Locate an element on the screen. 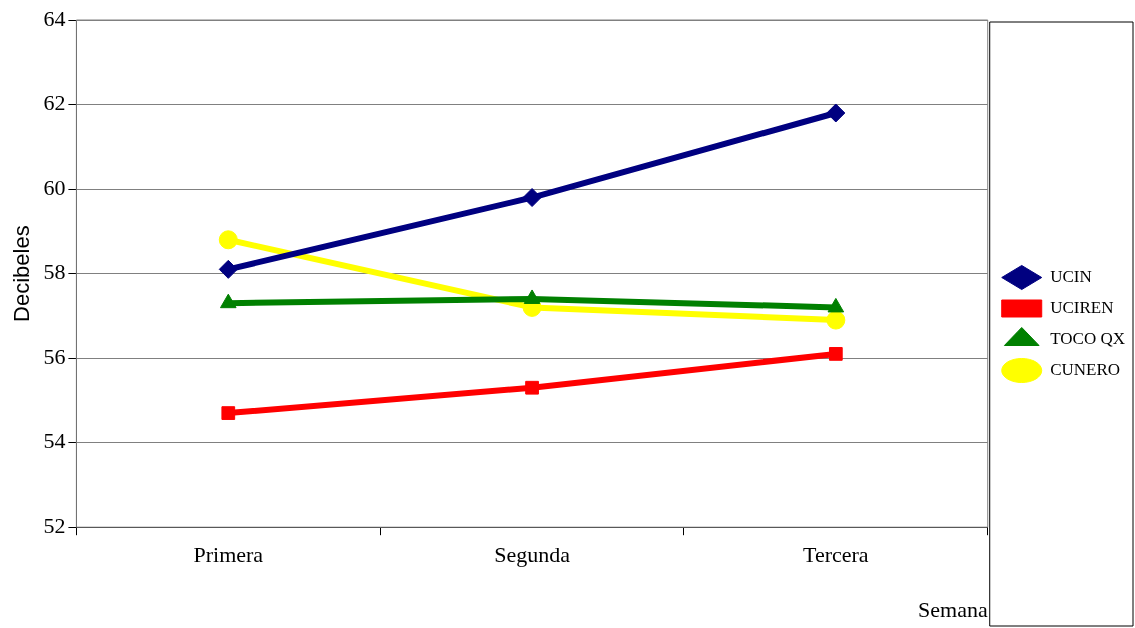 The image size is (1135, 628). y-tick-label: 56 is located at coordinates (54, 356).